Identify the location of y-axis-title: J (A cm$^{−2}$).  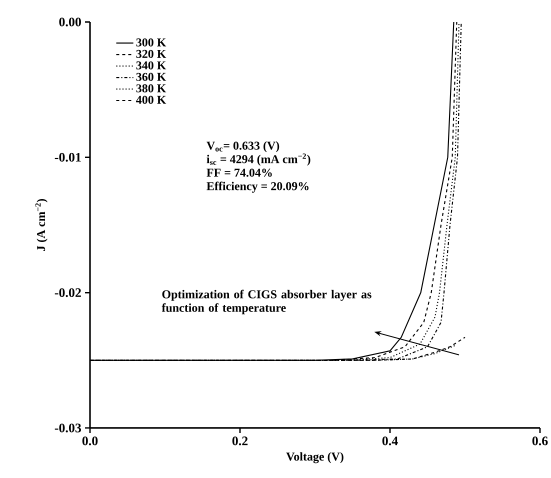
(41, 225).